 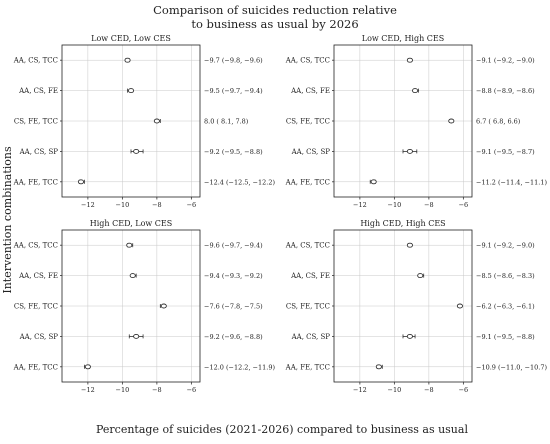 I want to click on value-annotation: −9.1 (−9.5, −8.7), so click(x=505, y=152).